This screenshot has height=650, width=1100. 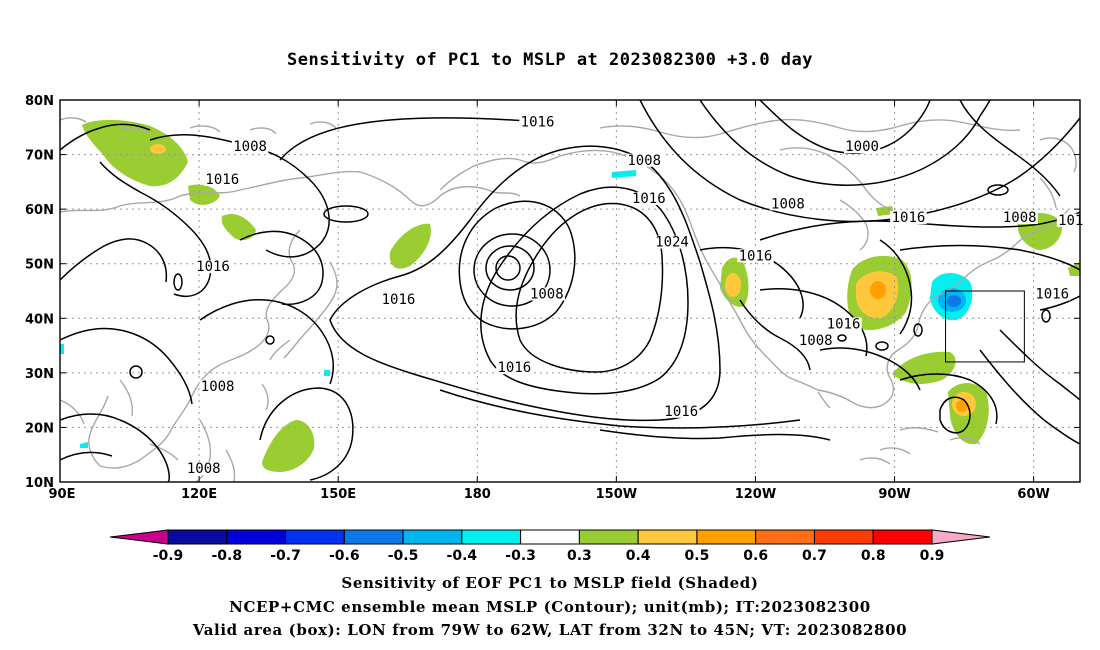 What do you see at coordinates (410, 246) in the screenshot?
I see `shade-npac` at bounding box center [410, 246].